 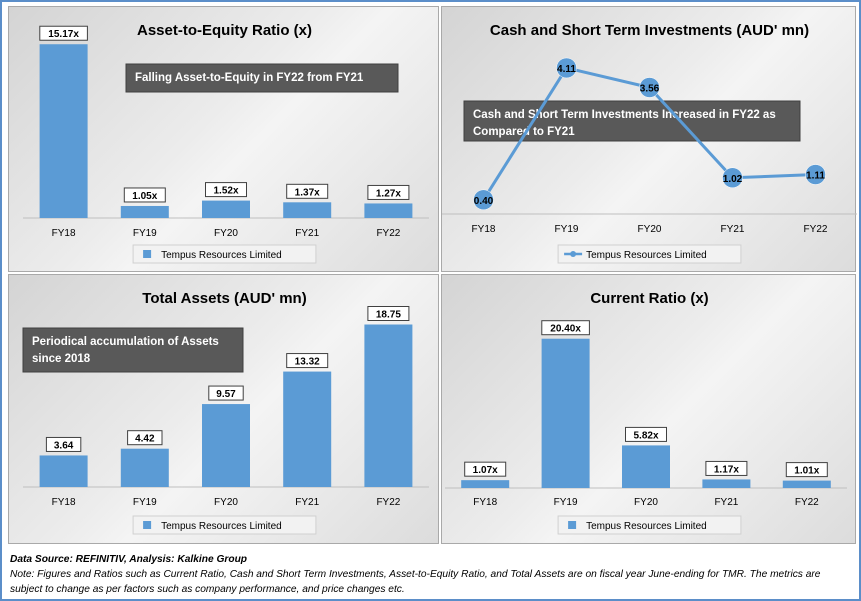 What do you see at coordinates (645, 435) in the screenshot?
I see `data-label: 5.82x` at bounding box center [645, 435].